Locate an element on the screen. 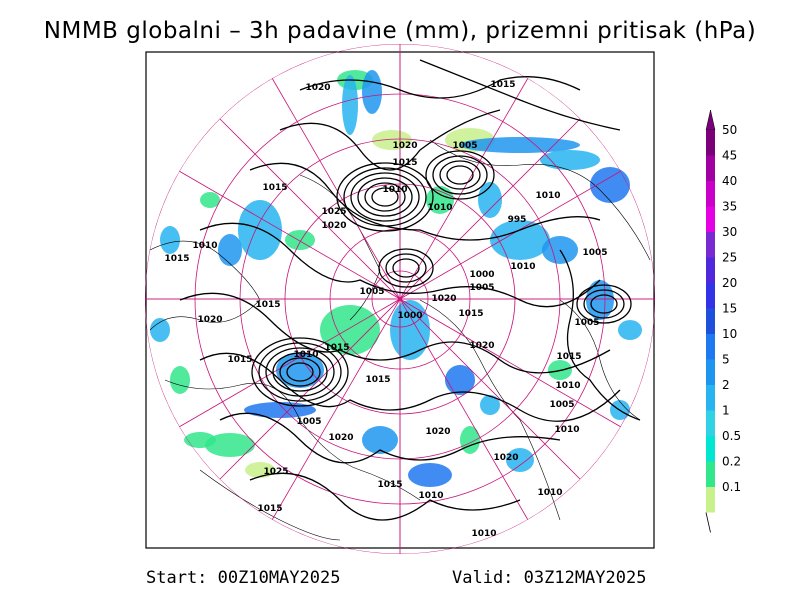 The width and height of the screenshot is (800, 600). colorbar-label: 35 is located at coordinates (729, 207).